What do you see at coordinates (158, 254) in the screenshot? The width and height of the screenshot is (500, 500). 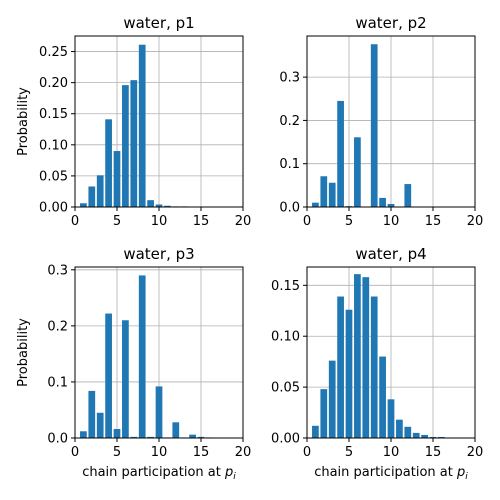 I see `subplot-title: water, p3` at bounding box center [158, 254].